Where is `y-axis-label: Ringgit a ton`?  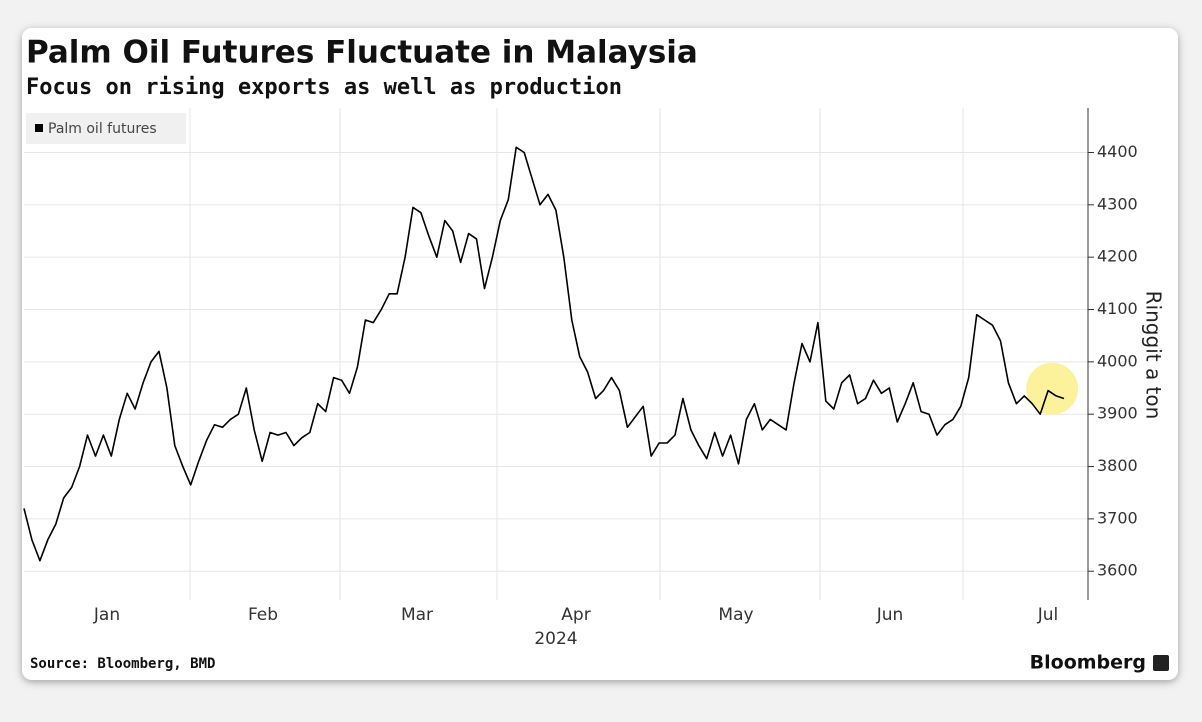
y-axis-label: Ringgit a ton is located at coordinates (1154, 355).